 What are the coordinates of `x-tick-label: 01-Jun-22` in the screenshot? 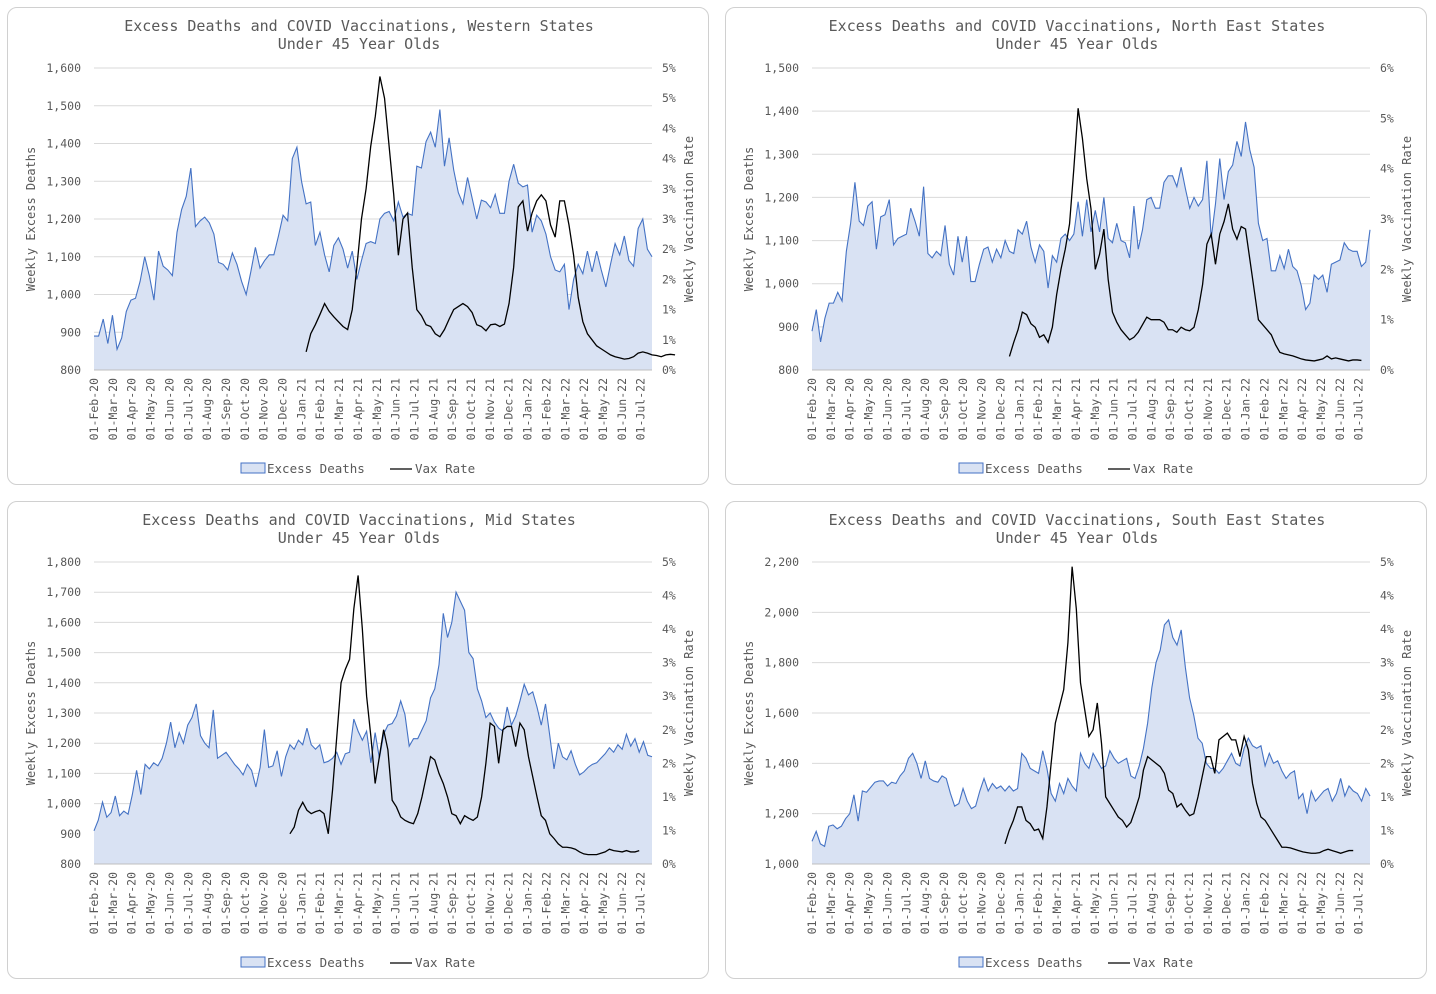 It's located at (622, 409).